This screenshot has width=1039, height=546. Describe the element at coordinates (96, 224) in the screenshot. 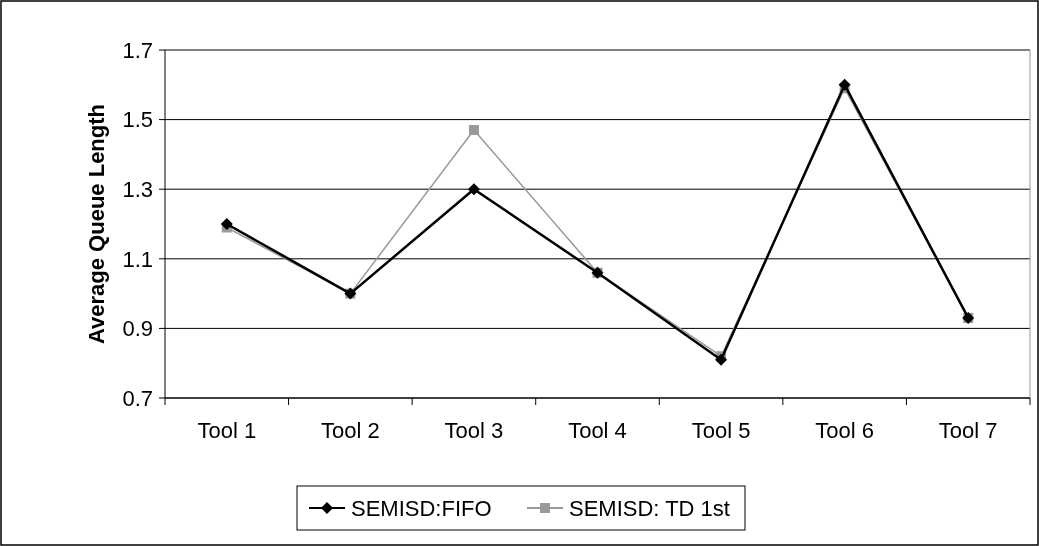

I see `y-axis-title: Average Queue Length` at that location.